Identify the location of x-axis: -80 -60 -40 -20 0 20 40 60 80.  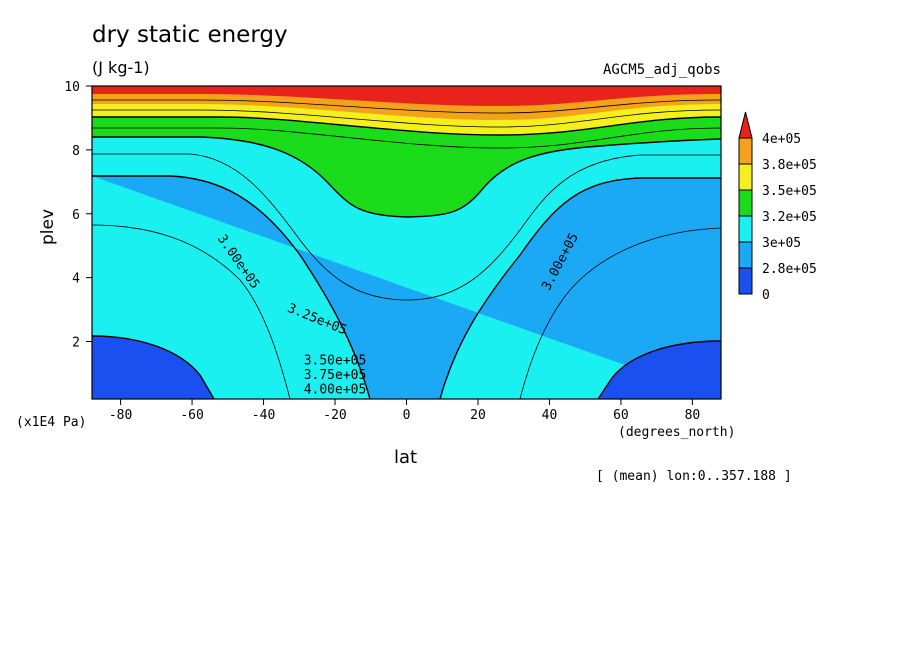
(404, 411).